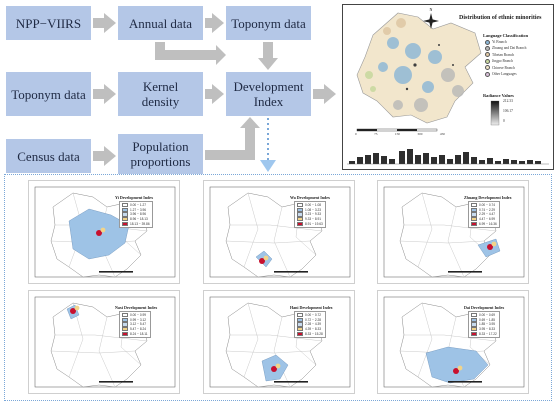  What do you see at coordinates (376, 134) in the screenshot?
I see `scale-tick: 75` at bounding box center [376, 134].